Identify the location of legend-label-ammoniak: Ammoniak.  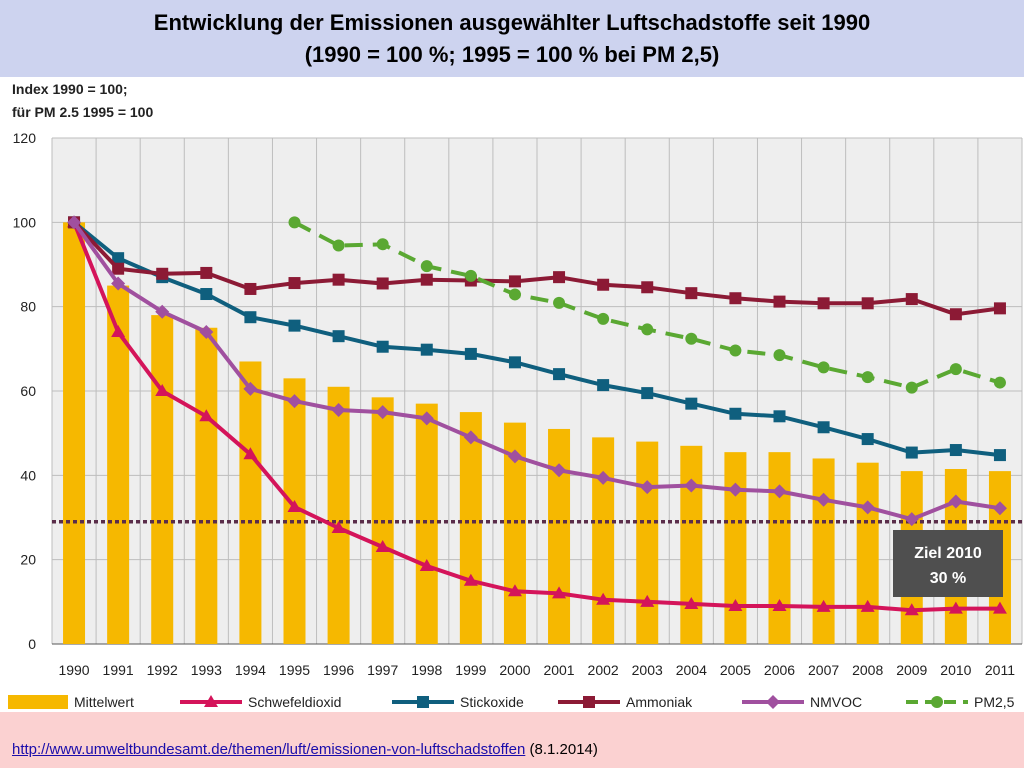
(659, 702).